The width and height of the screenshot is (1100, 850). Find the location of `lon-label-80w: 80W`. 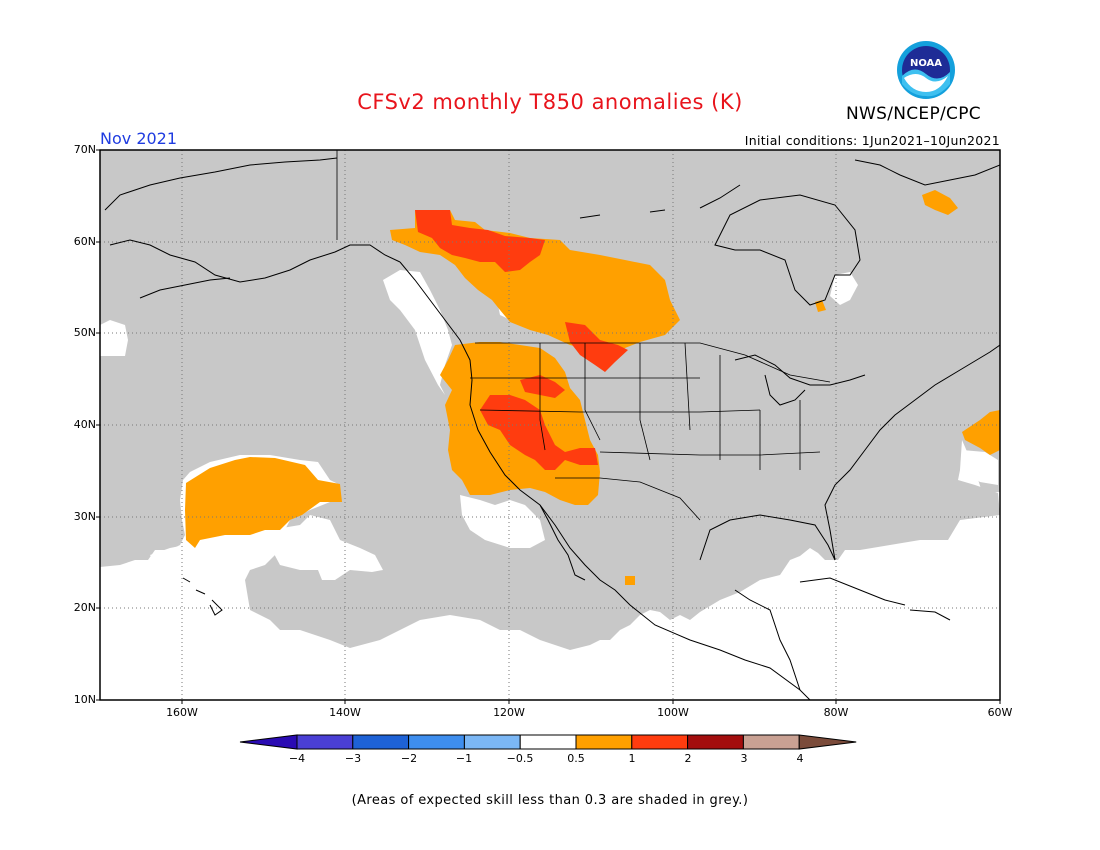

lon-label-80w: 80W is located at coordinates (836, 712).